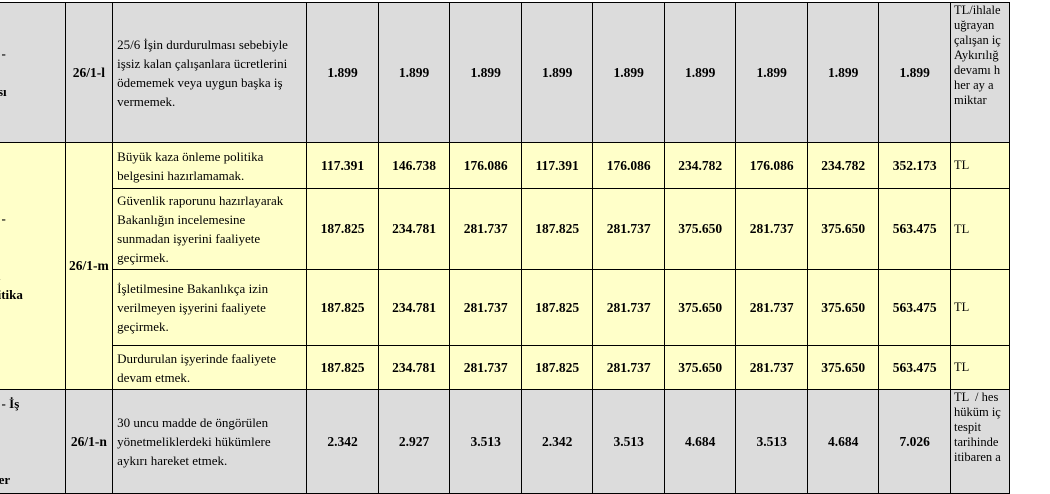  What do you see at coordinates (914, 165) in the screenshot?
I see `penalty-amount: 352.173` at bounding box center [914, 165].